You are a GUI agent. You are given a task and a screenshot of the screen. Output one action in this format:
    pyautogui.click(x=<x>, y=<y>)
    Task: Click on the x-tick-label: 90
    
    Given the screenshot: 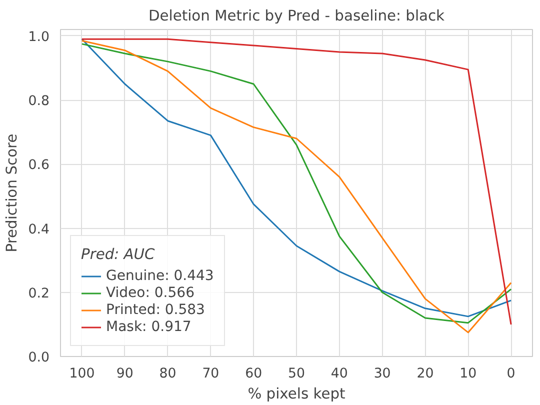 What is the action you would take?
    pyautogui.click(x=125, y=374)
    